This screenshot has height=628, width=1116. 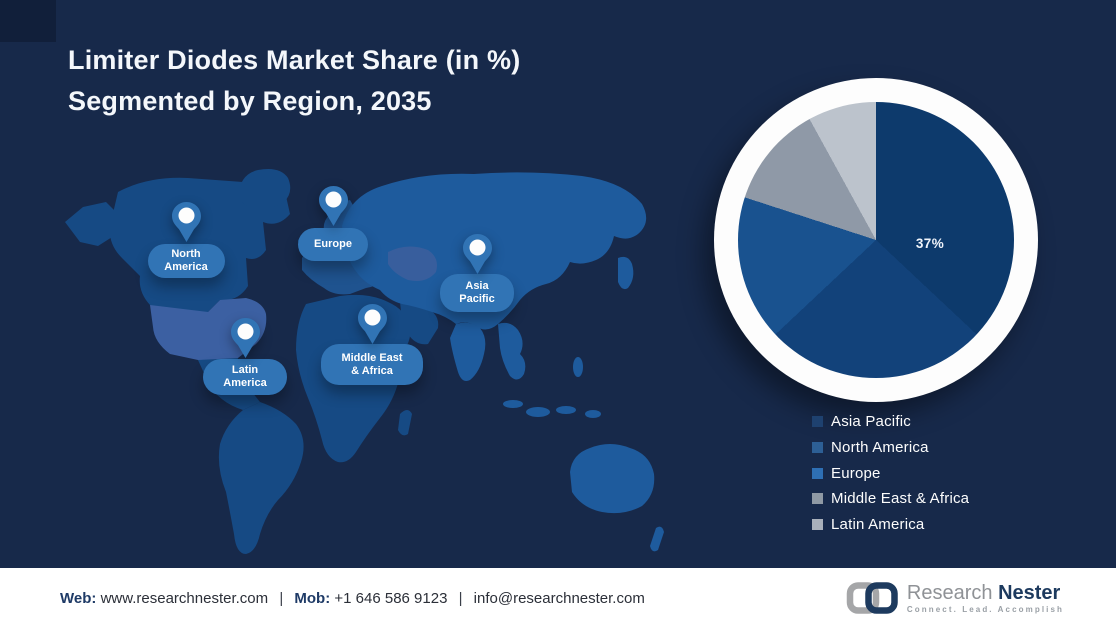 What do you see at coordinates (871, 421) in the screenshot?
I see `legend-label: Asia Pacific` at bounding box center [871, 421].